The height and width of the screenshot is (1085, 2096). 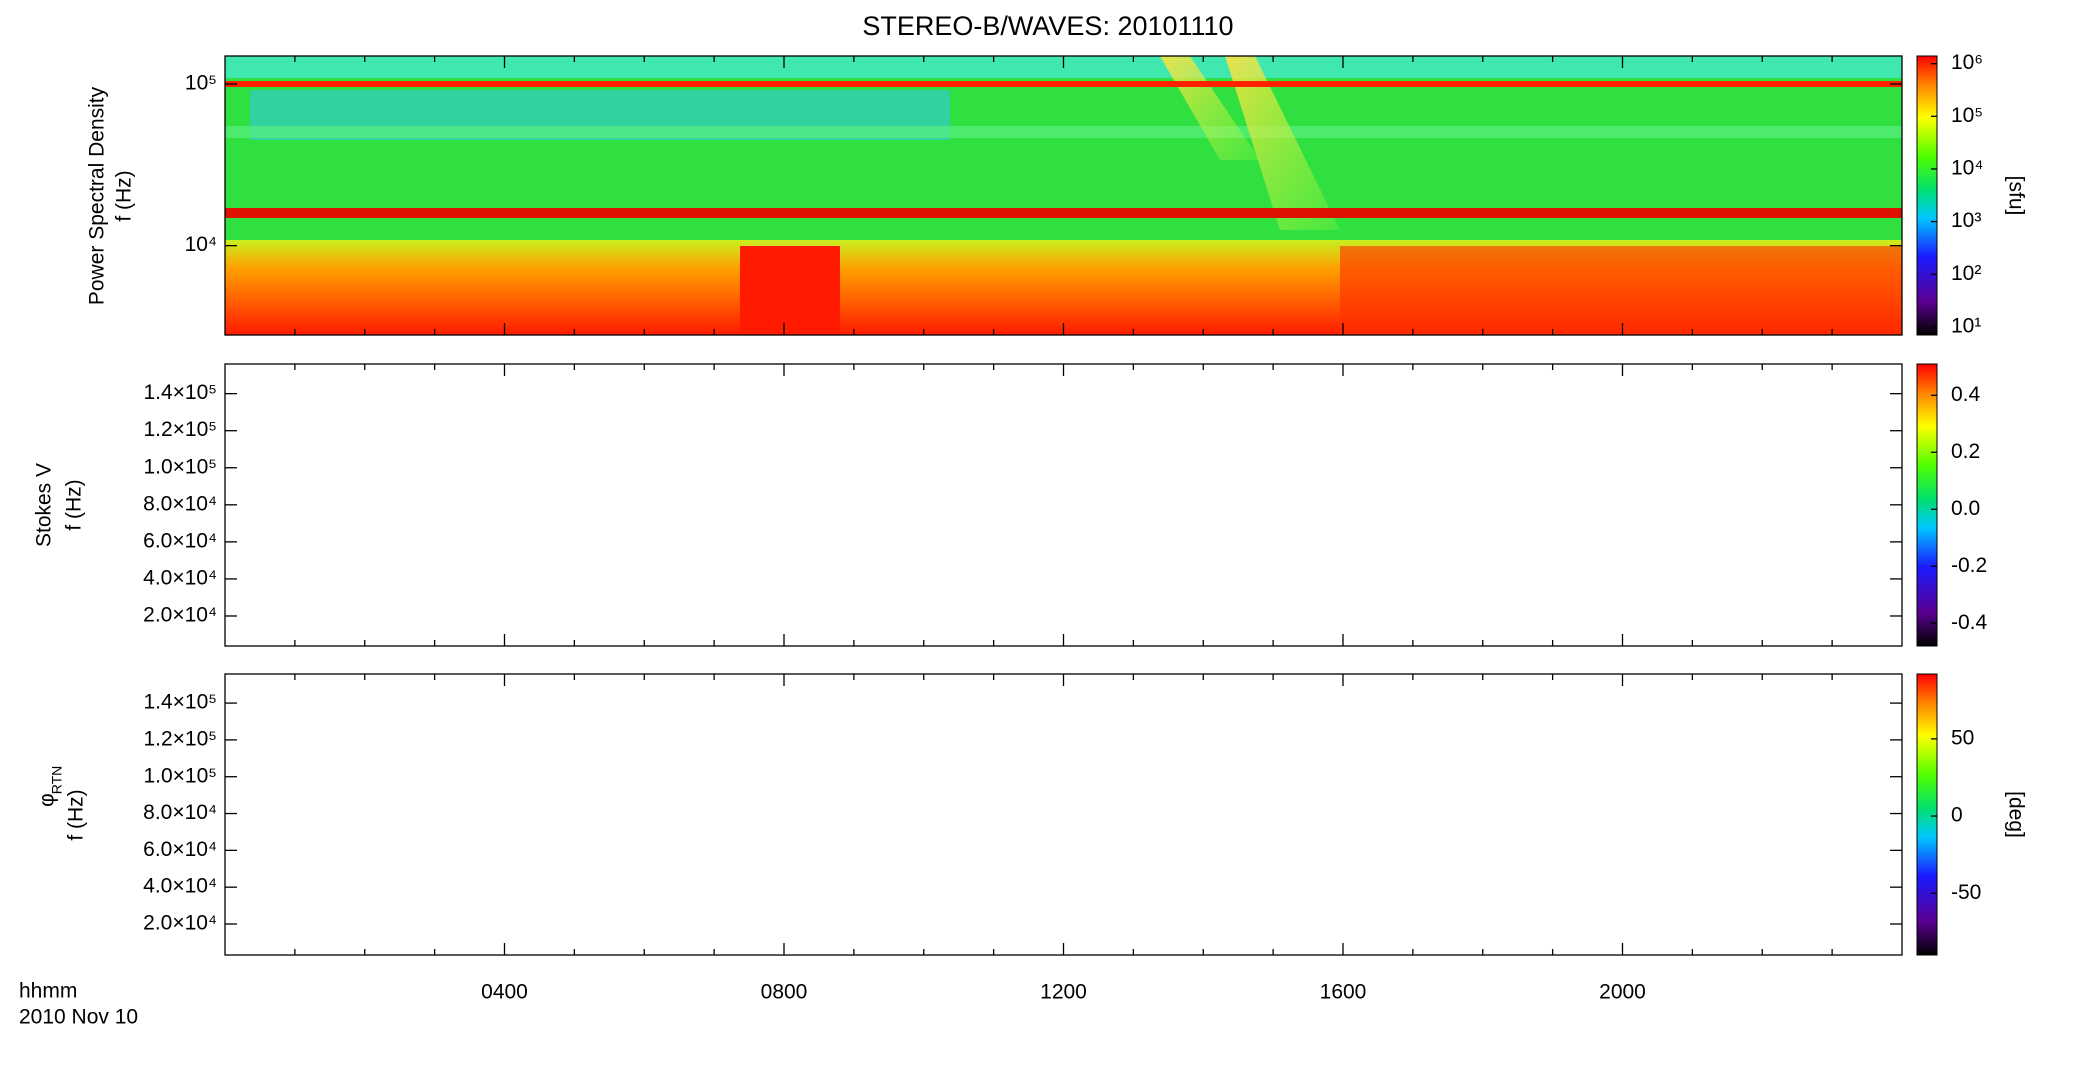 I want to click on colorbar-tick-label: 0.0, so click(x=1965, y=508).